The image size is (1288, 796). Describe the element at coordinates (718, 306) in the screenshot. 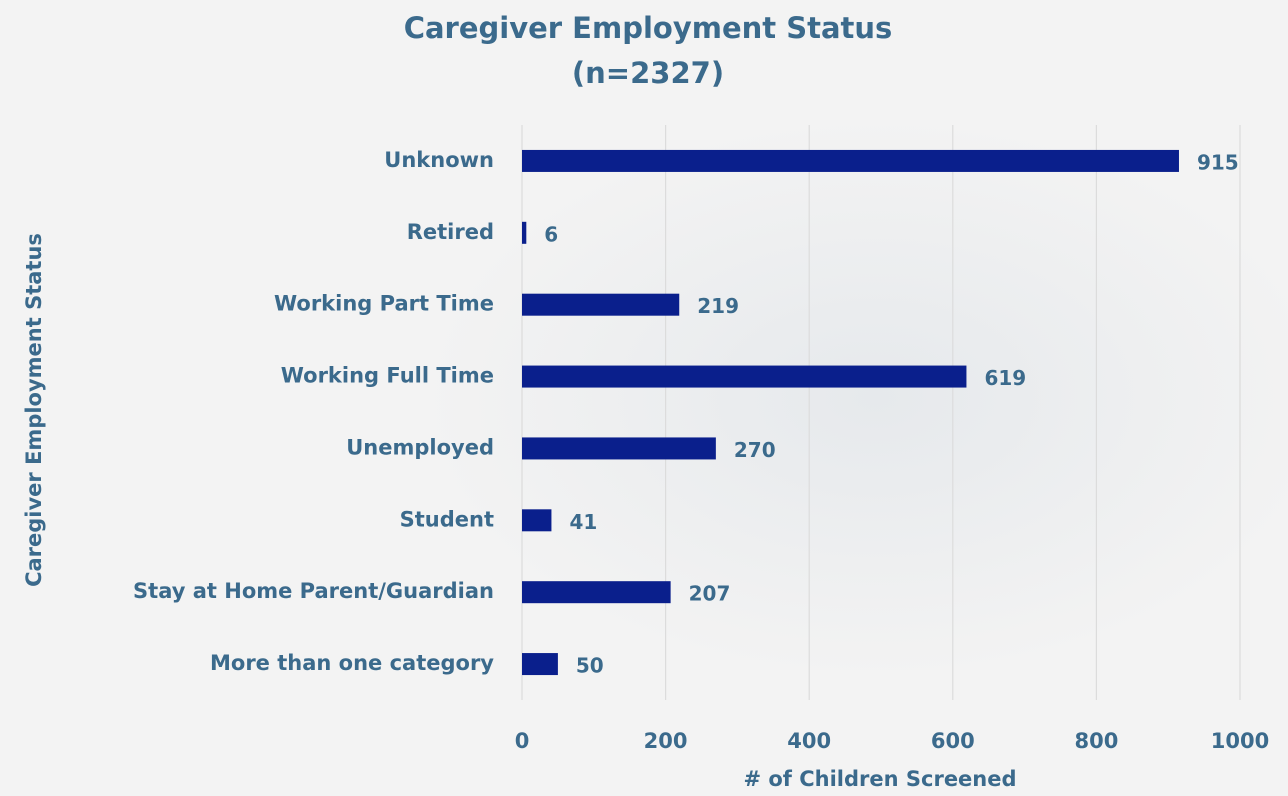

I see `data-label: 219` at that location.